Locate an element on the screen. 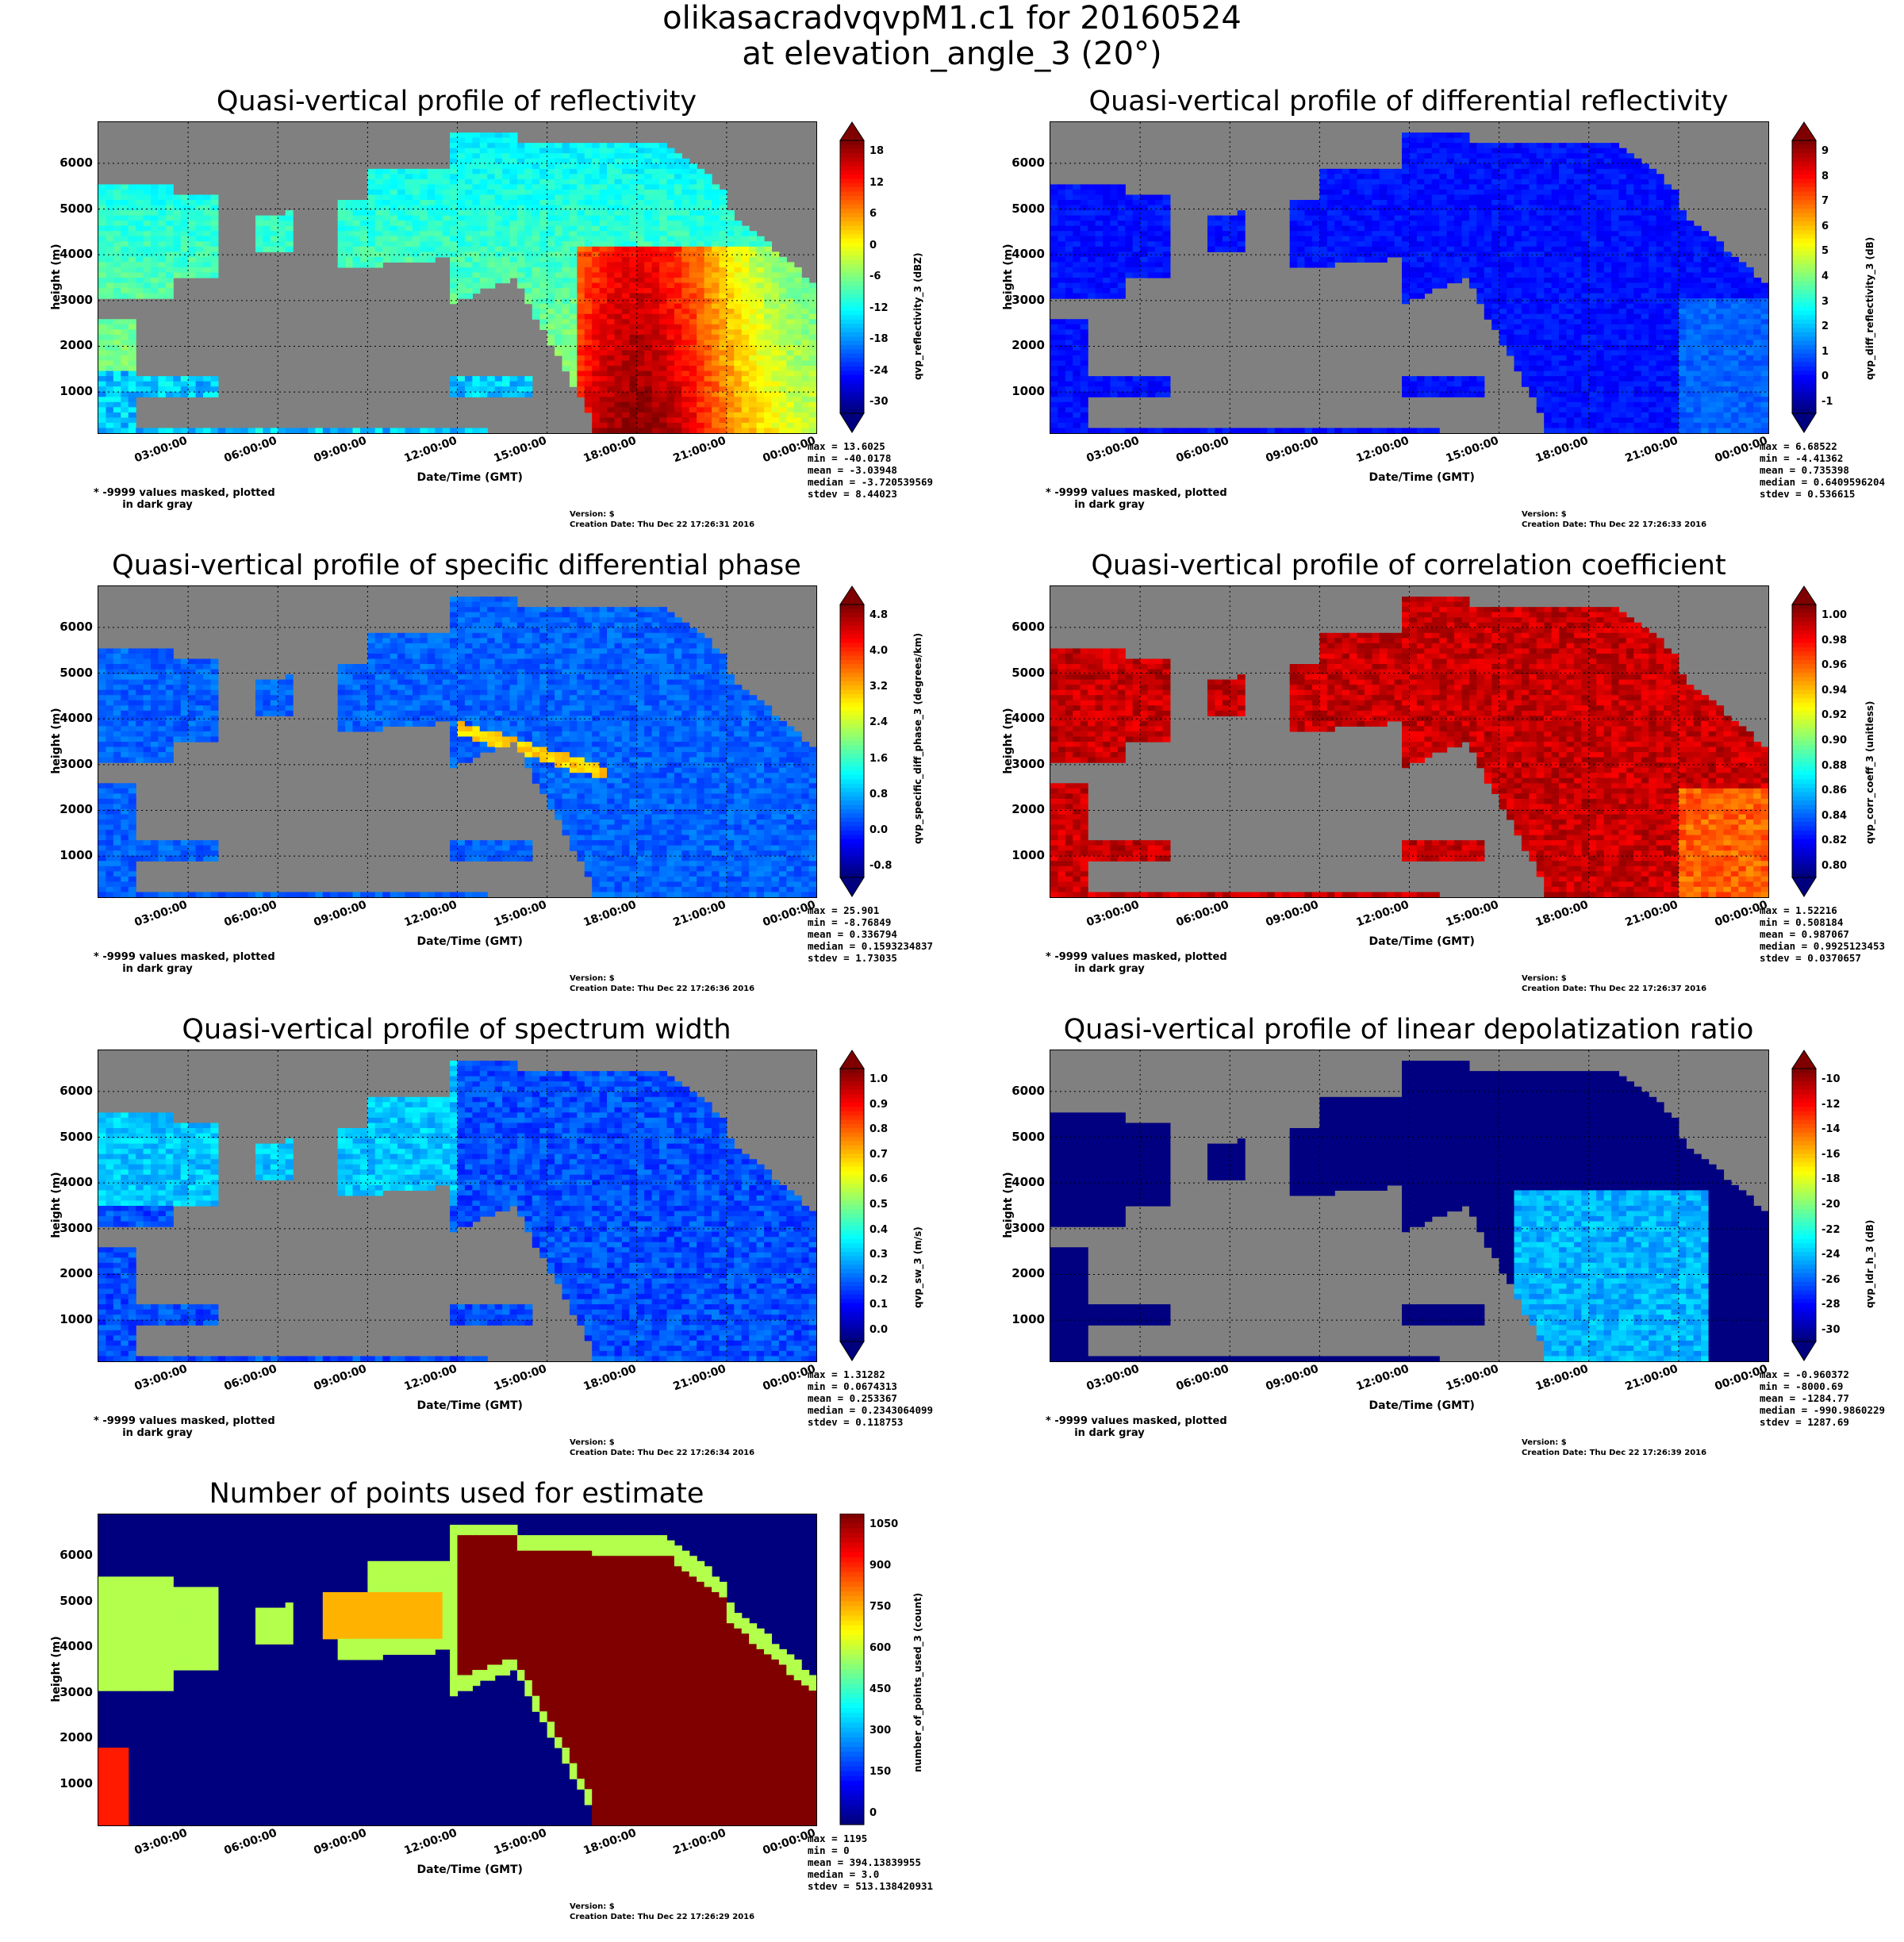 This screenshot has width=1904, height=1942. stat-line: median = -3.720539569 is located at coordinates (870, 482).